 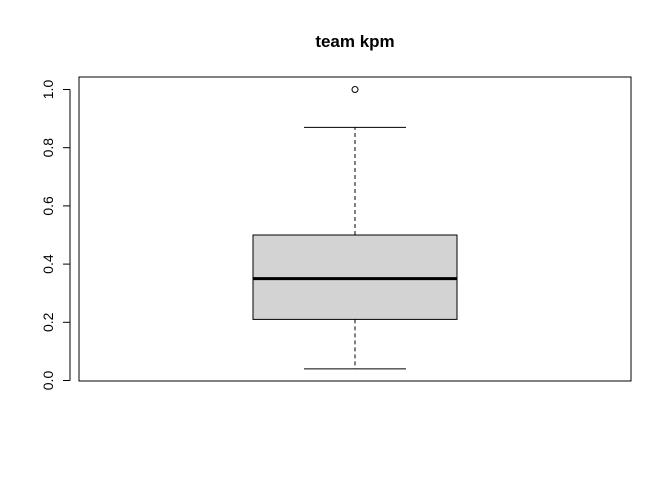 I want to click on outlier-point, so click(x=355, y=89).